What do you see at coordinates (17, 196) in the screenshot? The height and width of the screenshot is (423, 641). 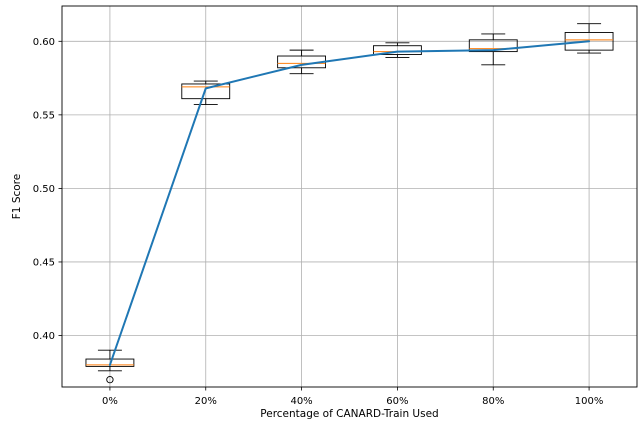 I see `y-axis-label: F1 Score` at bounding box center [17, 196].